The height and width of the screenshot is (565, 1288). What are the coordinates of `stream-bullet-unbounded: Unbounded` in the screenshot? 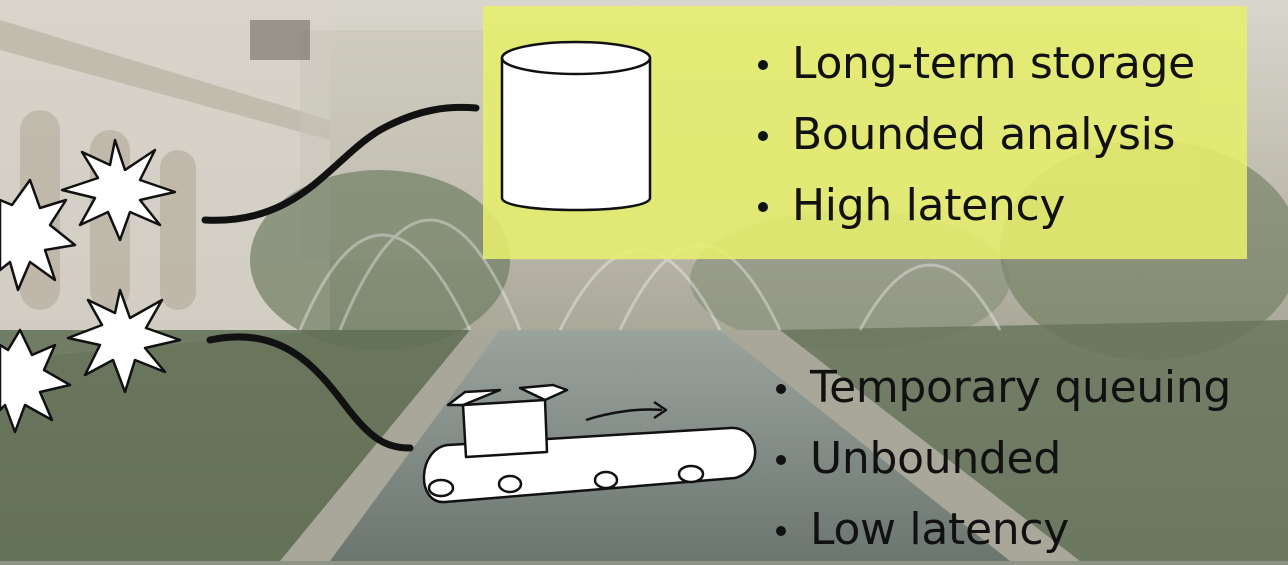 It's located at (1002, 458).